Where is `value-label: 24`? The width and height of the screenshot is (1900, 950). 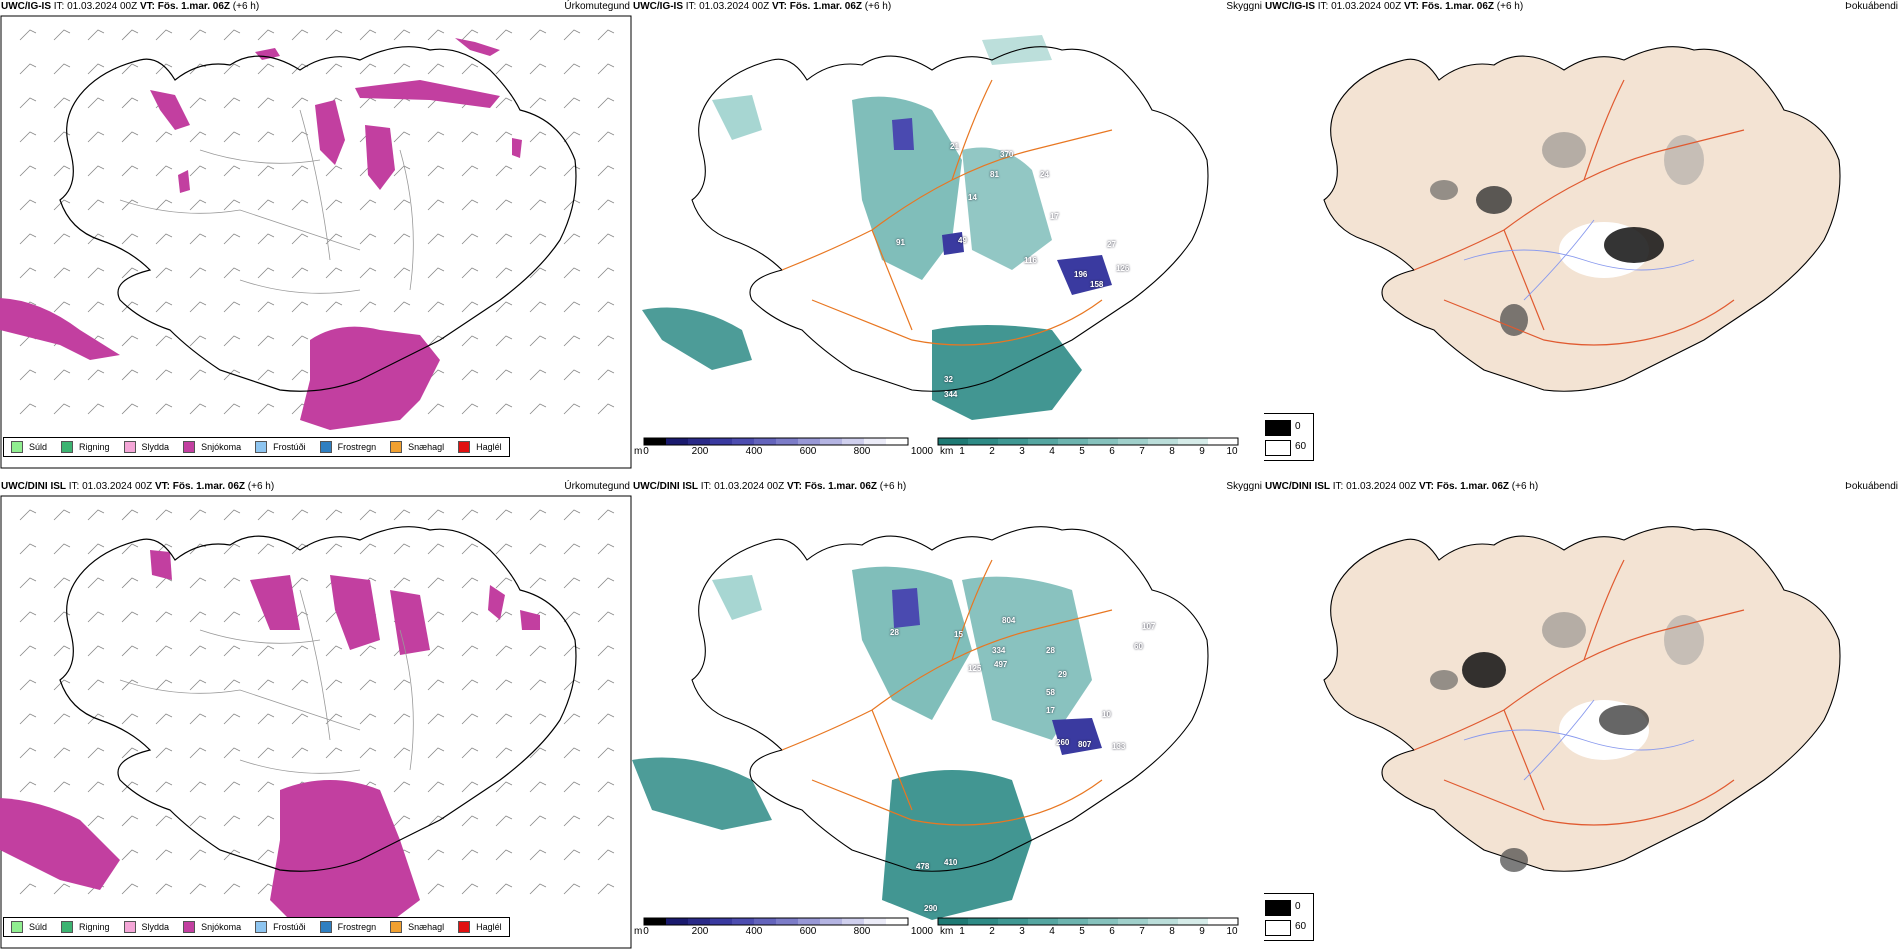
value-label: 24 is located at coordinates (1044, 174).